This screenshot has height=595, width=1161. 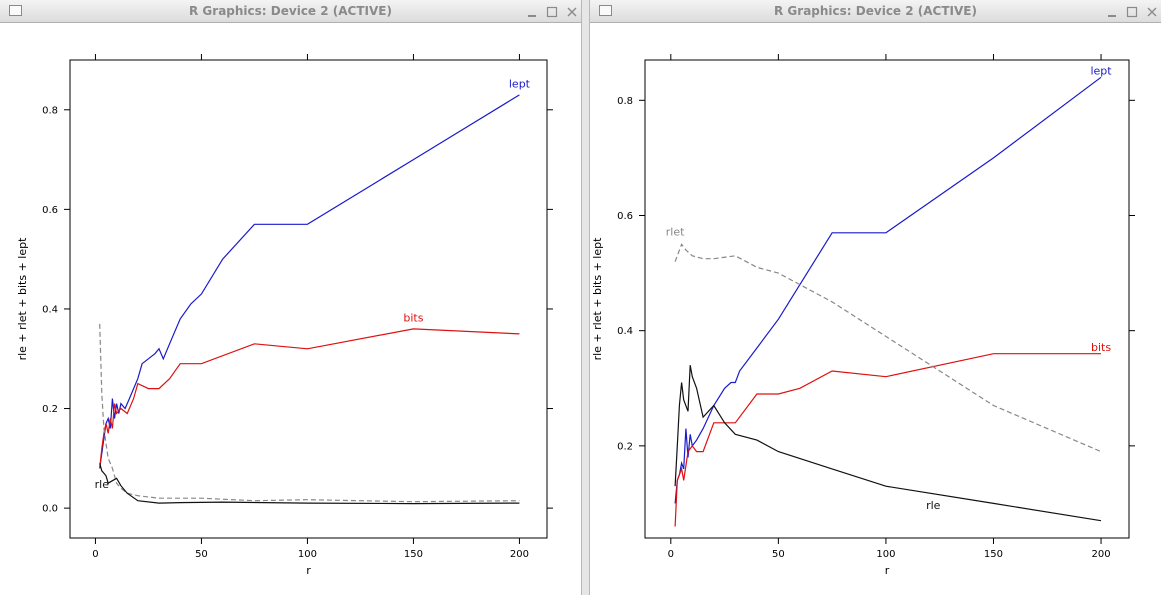 I want to click on y-tick-label: 0.0, so click(x=50, y=509).